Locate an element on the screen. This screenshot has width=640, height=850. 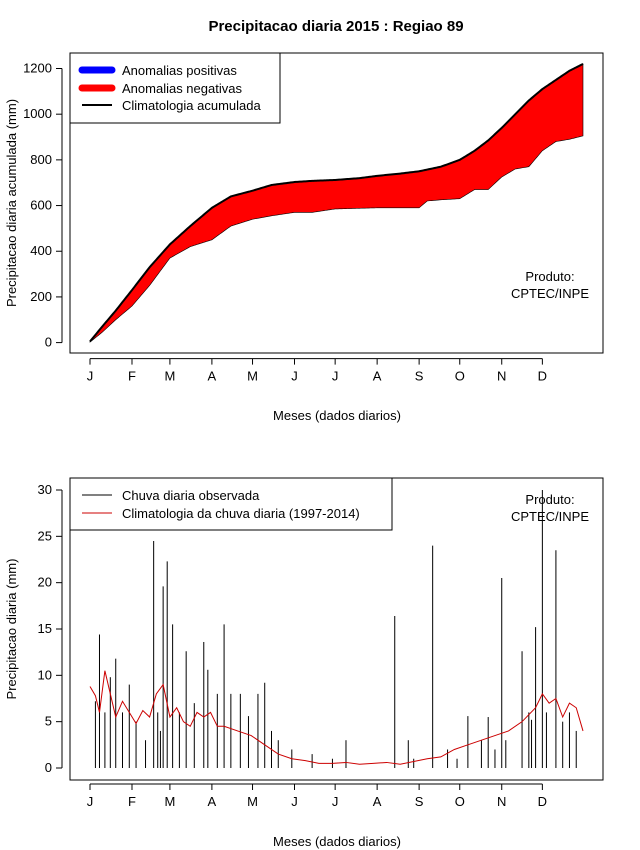
y-axis-daily: 0 5 10 15 20 25 30 is located at coordinates (50, 628).